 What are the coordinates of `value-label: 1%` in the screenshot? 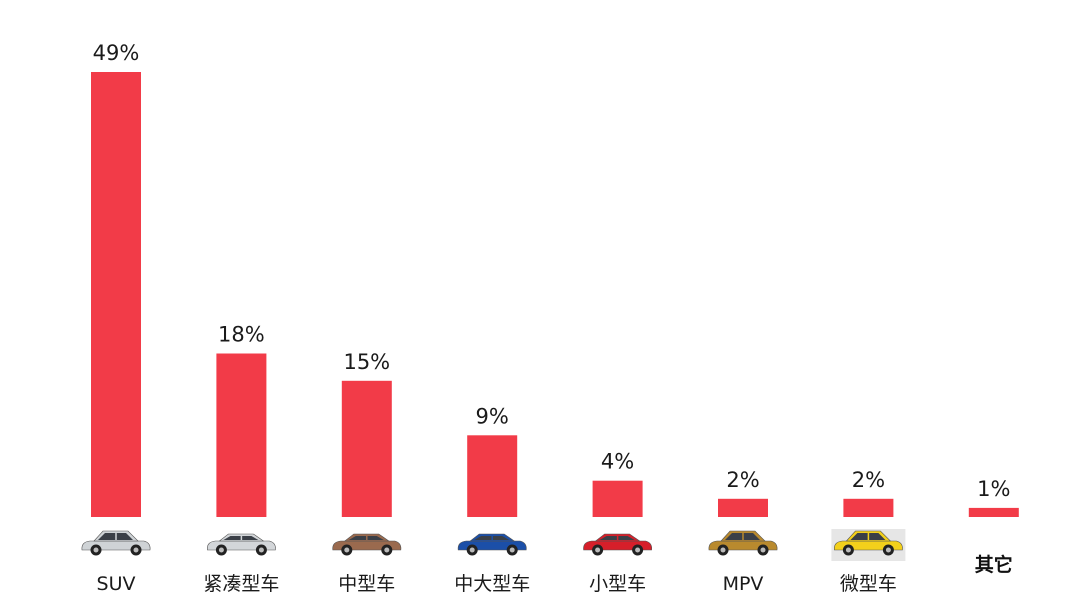 It's located at (993, 489).